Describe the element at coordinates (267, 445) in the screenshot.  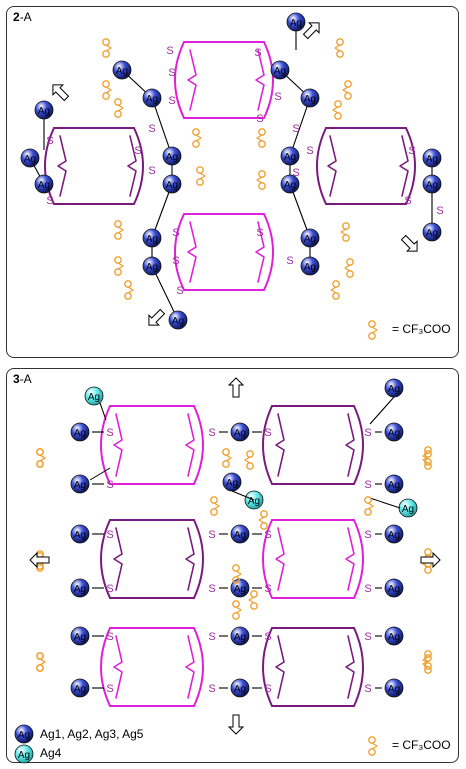
I see `cage-3a-r1-right-left-arc` at that location.